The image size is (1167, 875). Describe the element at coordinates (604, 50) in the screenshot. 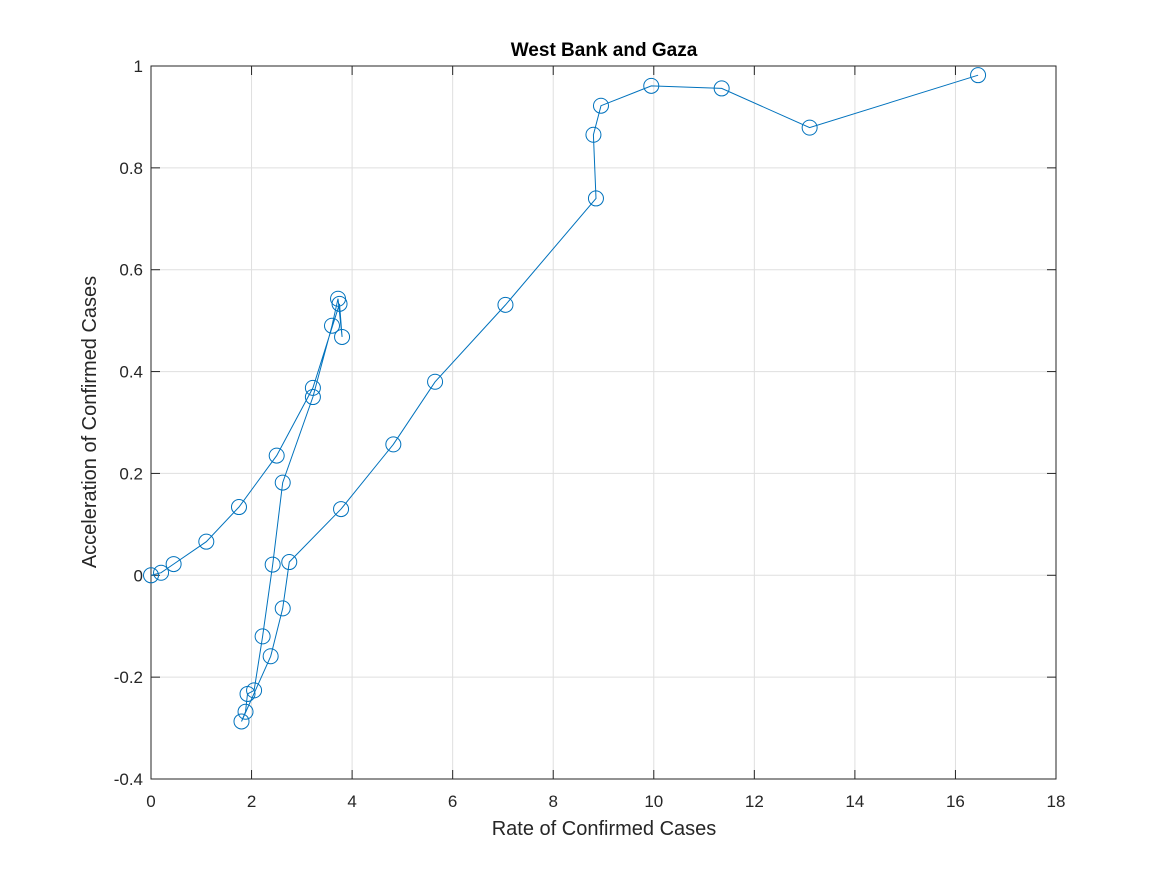

I see `chart-title: West Bank and Gaza` at that location.